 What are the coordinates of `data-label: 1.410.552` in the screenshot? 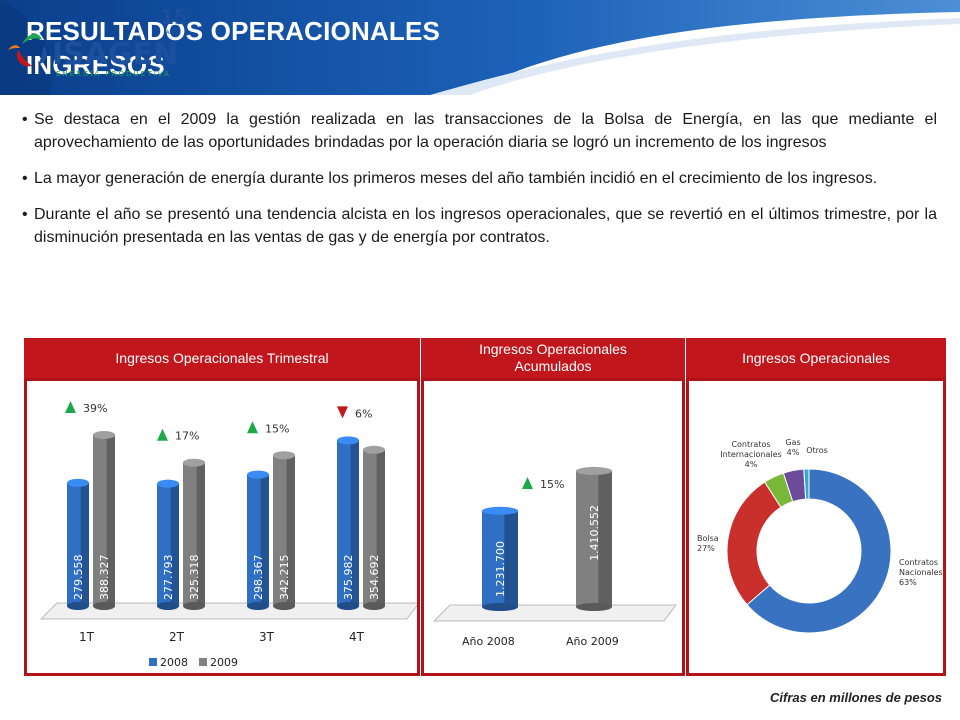 It's located at (594, 533).